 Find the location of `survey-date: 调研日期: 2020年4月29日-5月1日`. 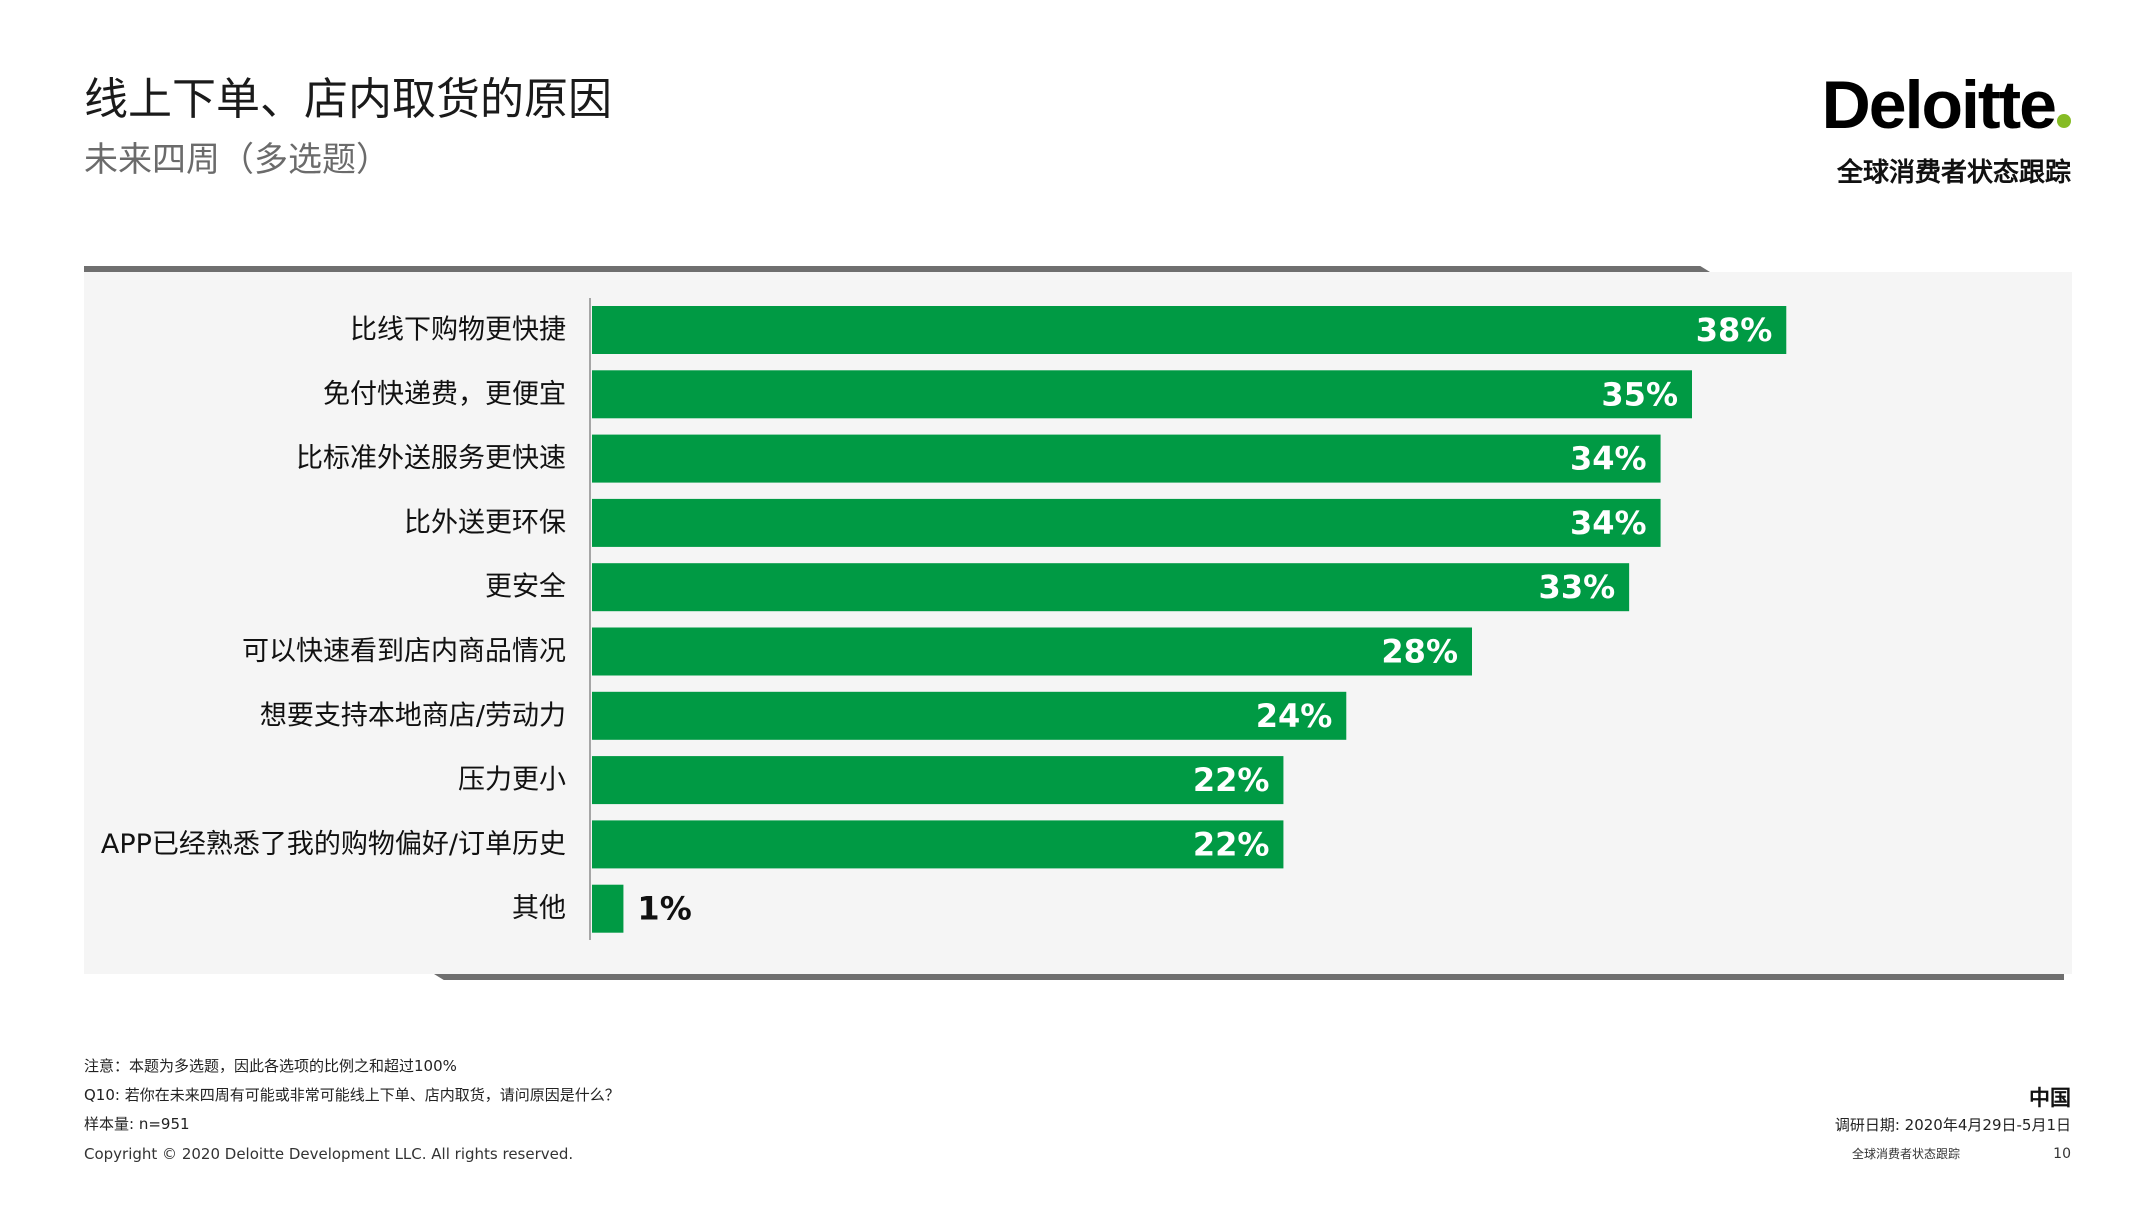

survey-date: 调研日期: 2020年4月29日-5月1日 is located at coordinates (1952, 1125).